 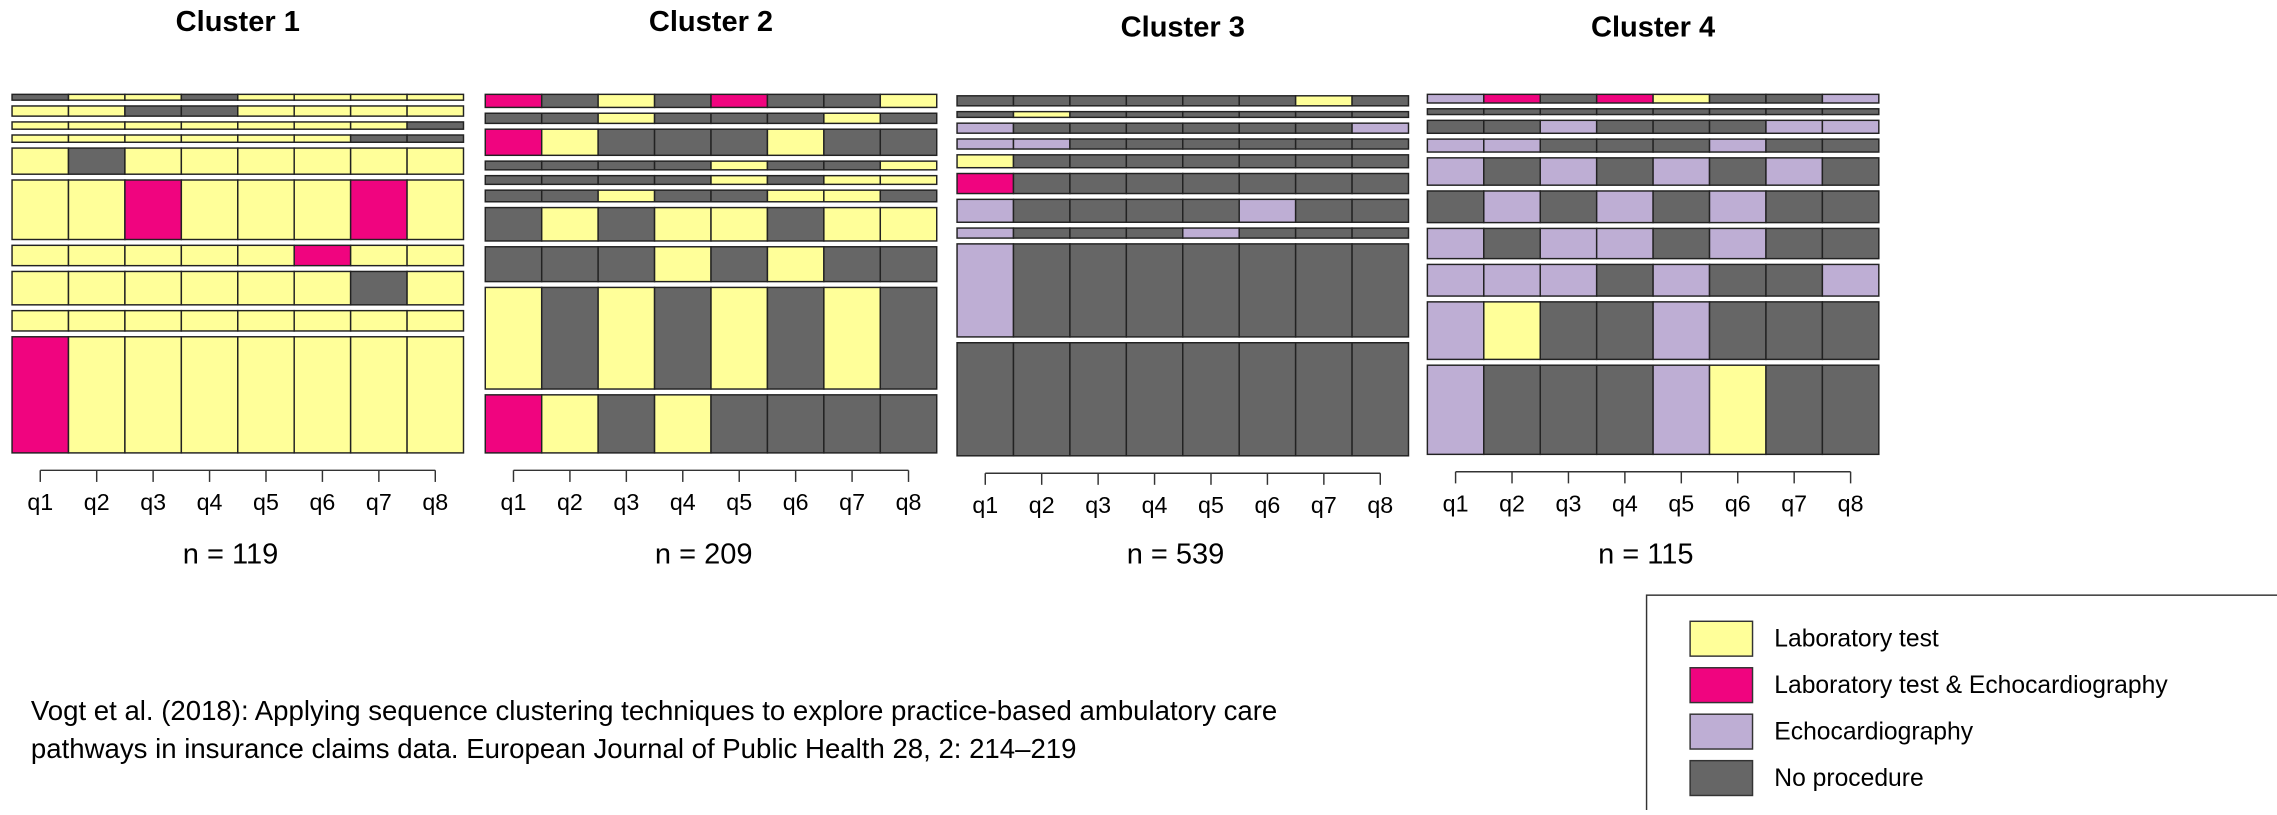 I want to click on x-tick-label: q4, so click(x=210, y=502).